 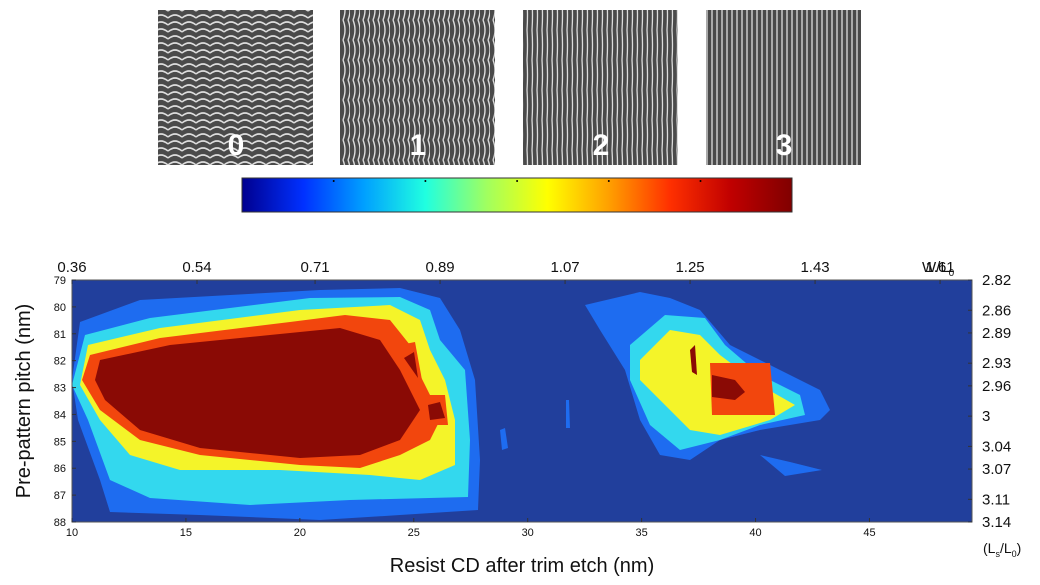 I want to click on y2-tick-label: 3.11, so click(x=996, y=499).